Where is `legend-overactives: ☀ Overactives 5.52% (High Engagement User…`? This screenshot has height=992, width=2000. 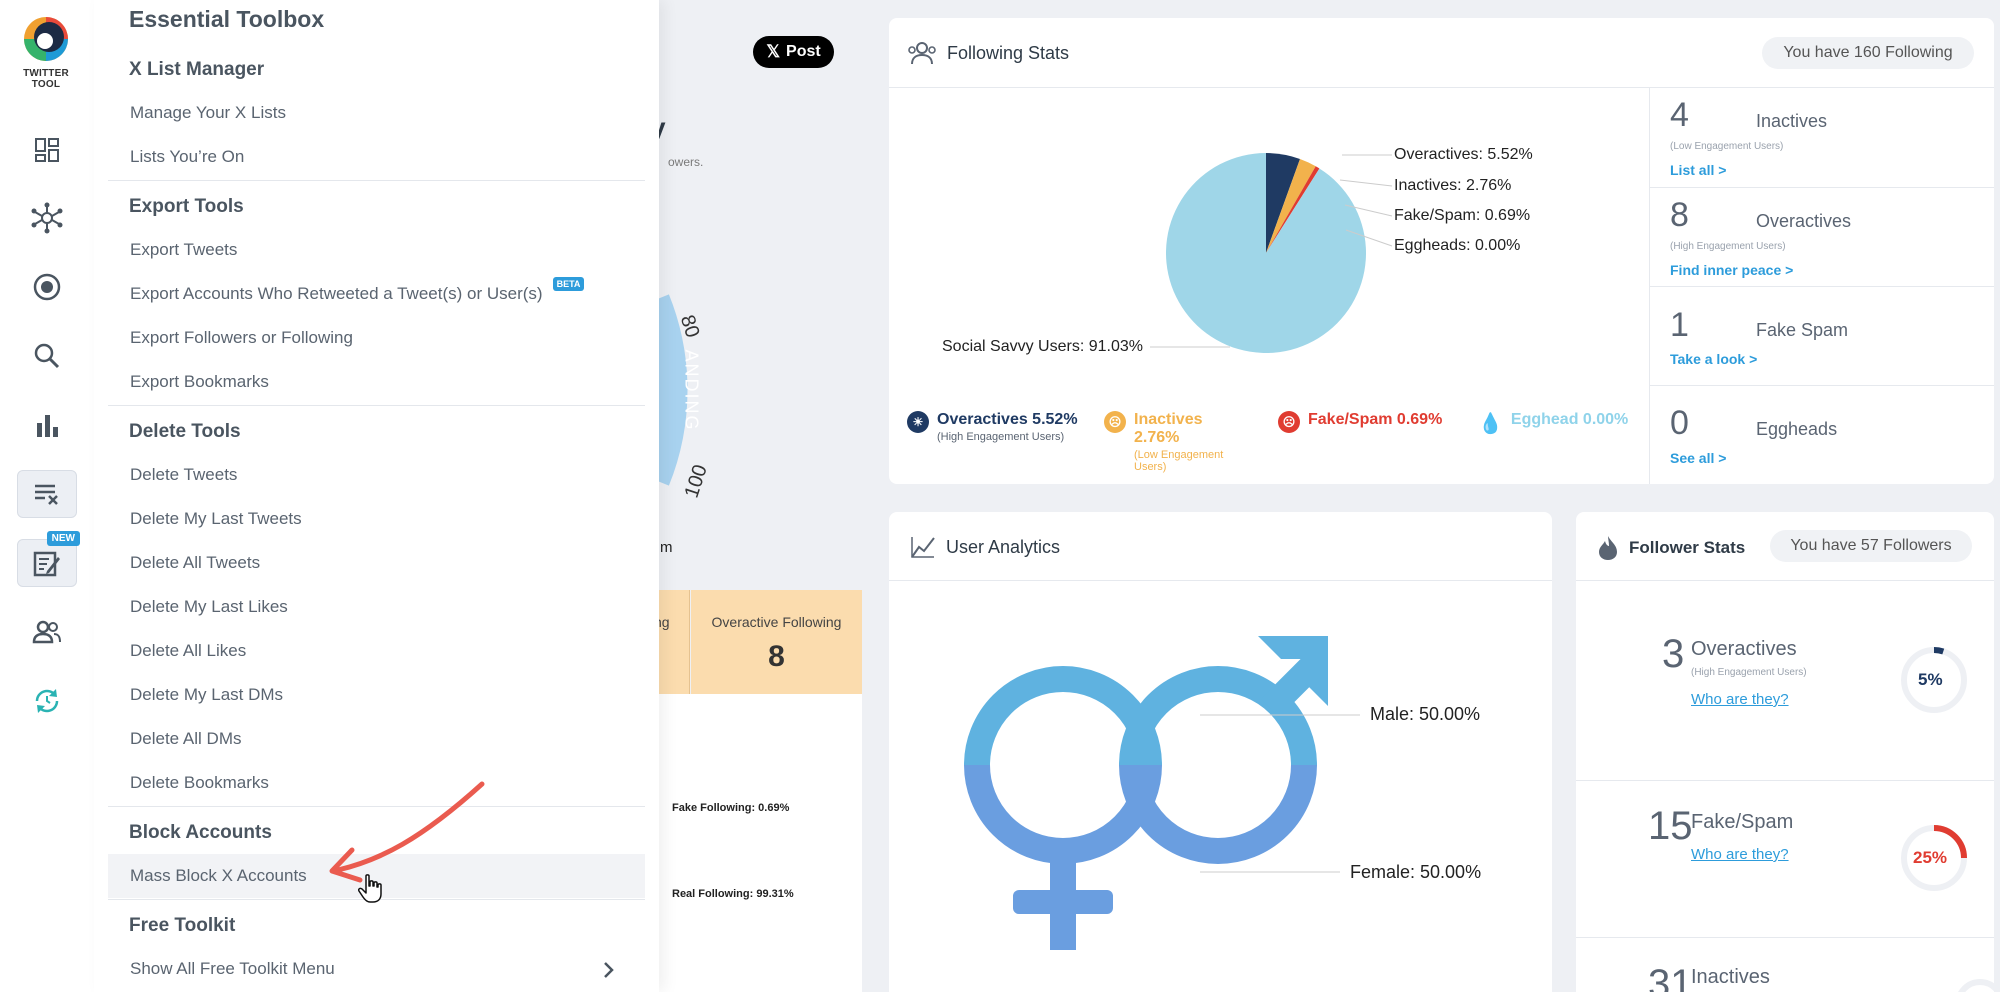 legend-overactives: ☀ Overactives 5.52% (High Engagement User… is located at coordinates (992, 427).